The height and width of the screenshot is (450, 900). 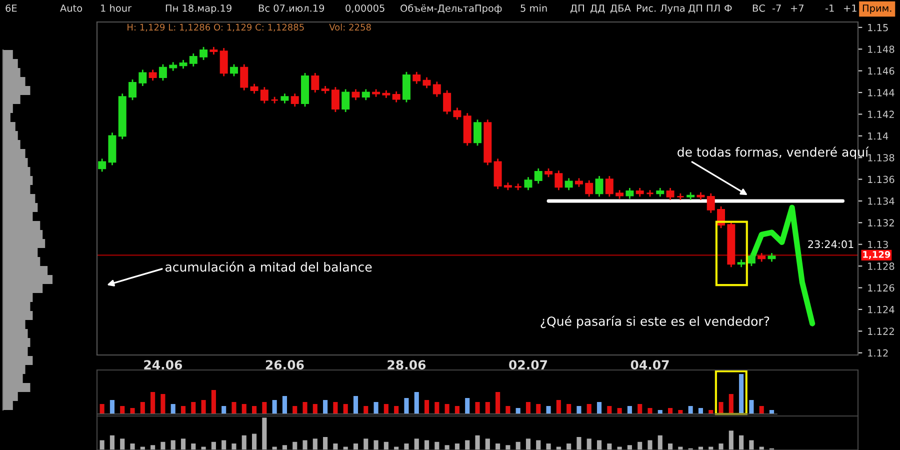 What do you see at coordinates (881, 288) in the screenshot?
I see `y-tick-label: 1.126` at bounding box center [881, 288].